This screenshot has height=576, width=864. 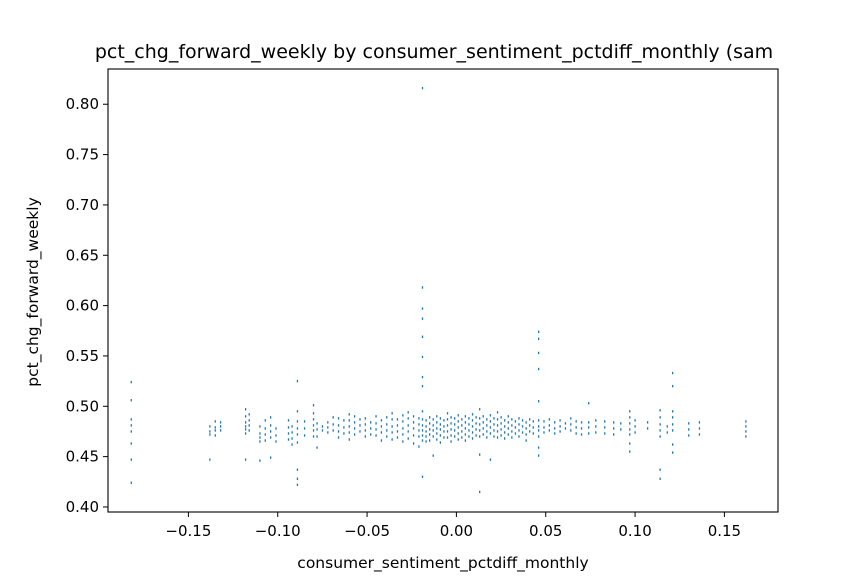 I want to click on x-tick-label: 0.10, so click(x=634, y=531).